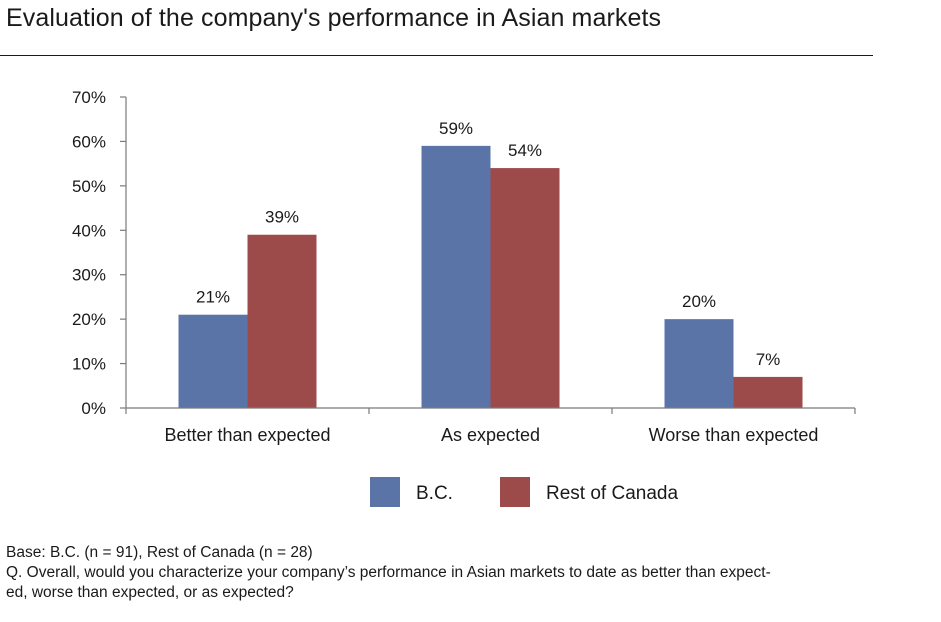  Describe the element at coordinates (89, 319) in the screenshot. I see `y-tick-label: 20%` at that location.